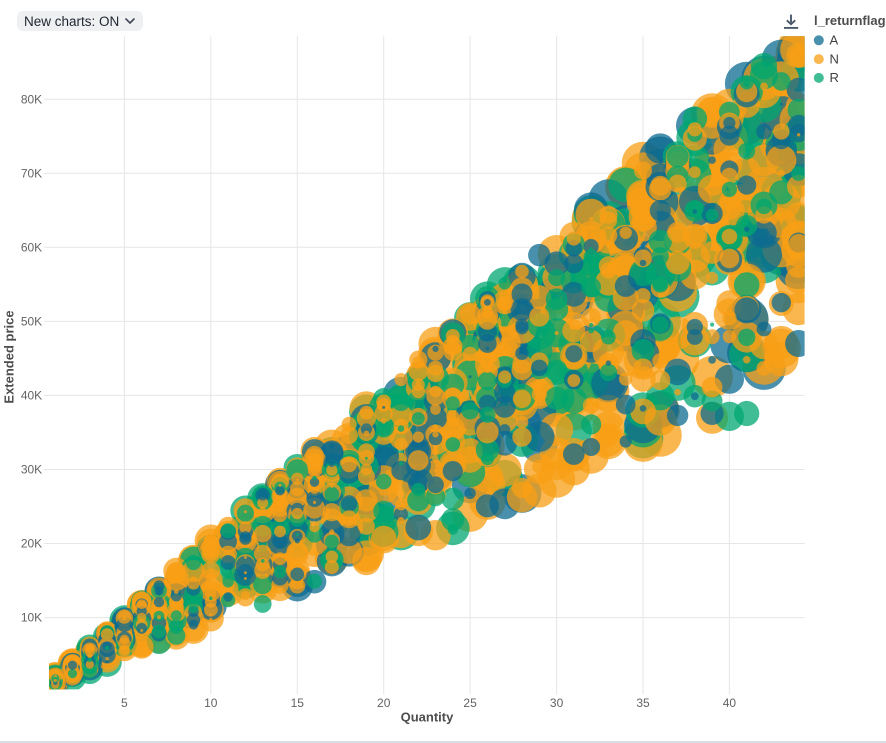 The height and width of the screenshot is (743, 886). What do you see at coordinates (850, 20) in the screenshot?
I see `svg-text: l_returnflag` at bounding box center [850, 20].